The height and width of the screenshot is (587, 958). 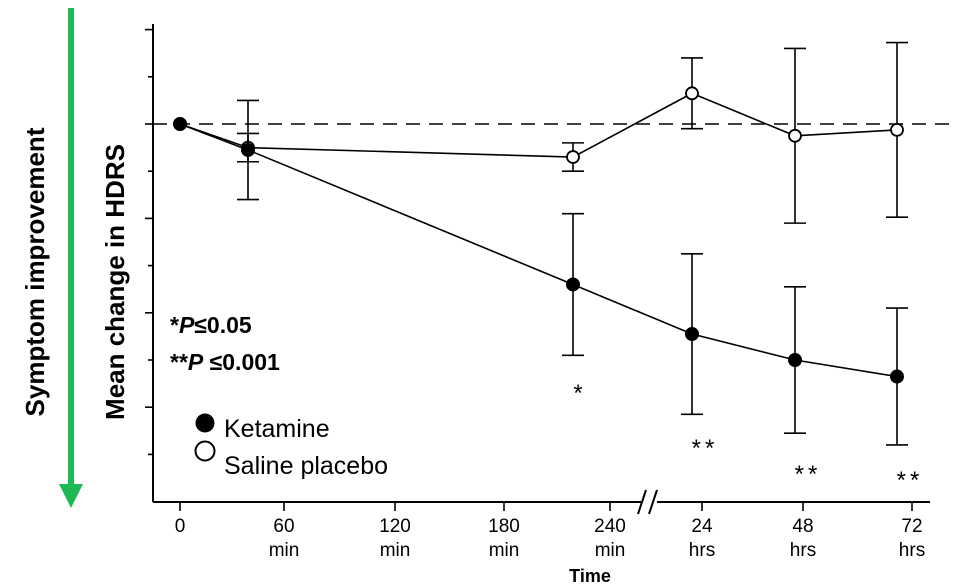 I want to click on y-axis-title: Mean change in HDRS, so click(x=115, y=282).